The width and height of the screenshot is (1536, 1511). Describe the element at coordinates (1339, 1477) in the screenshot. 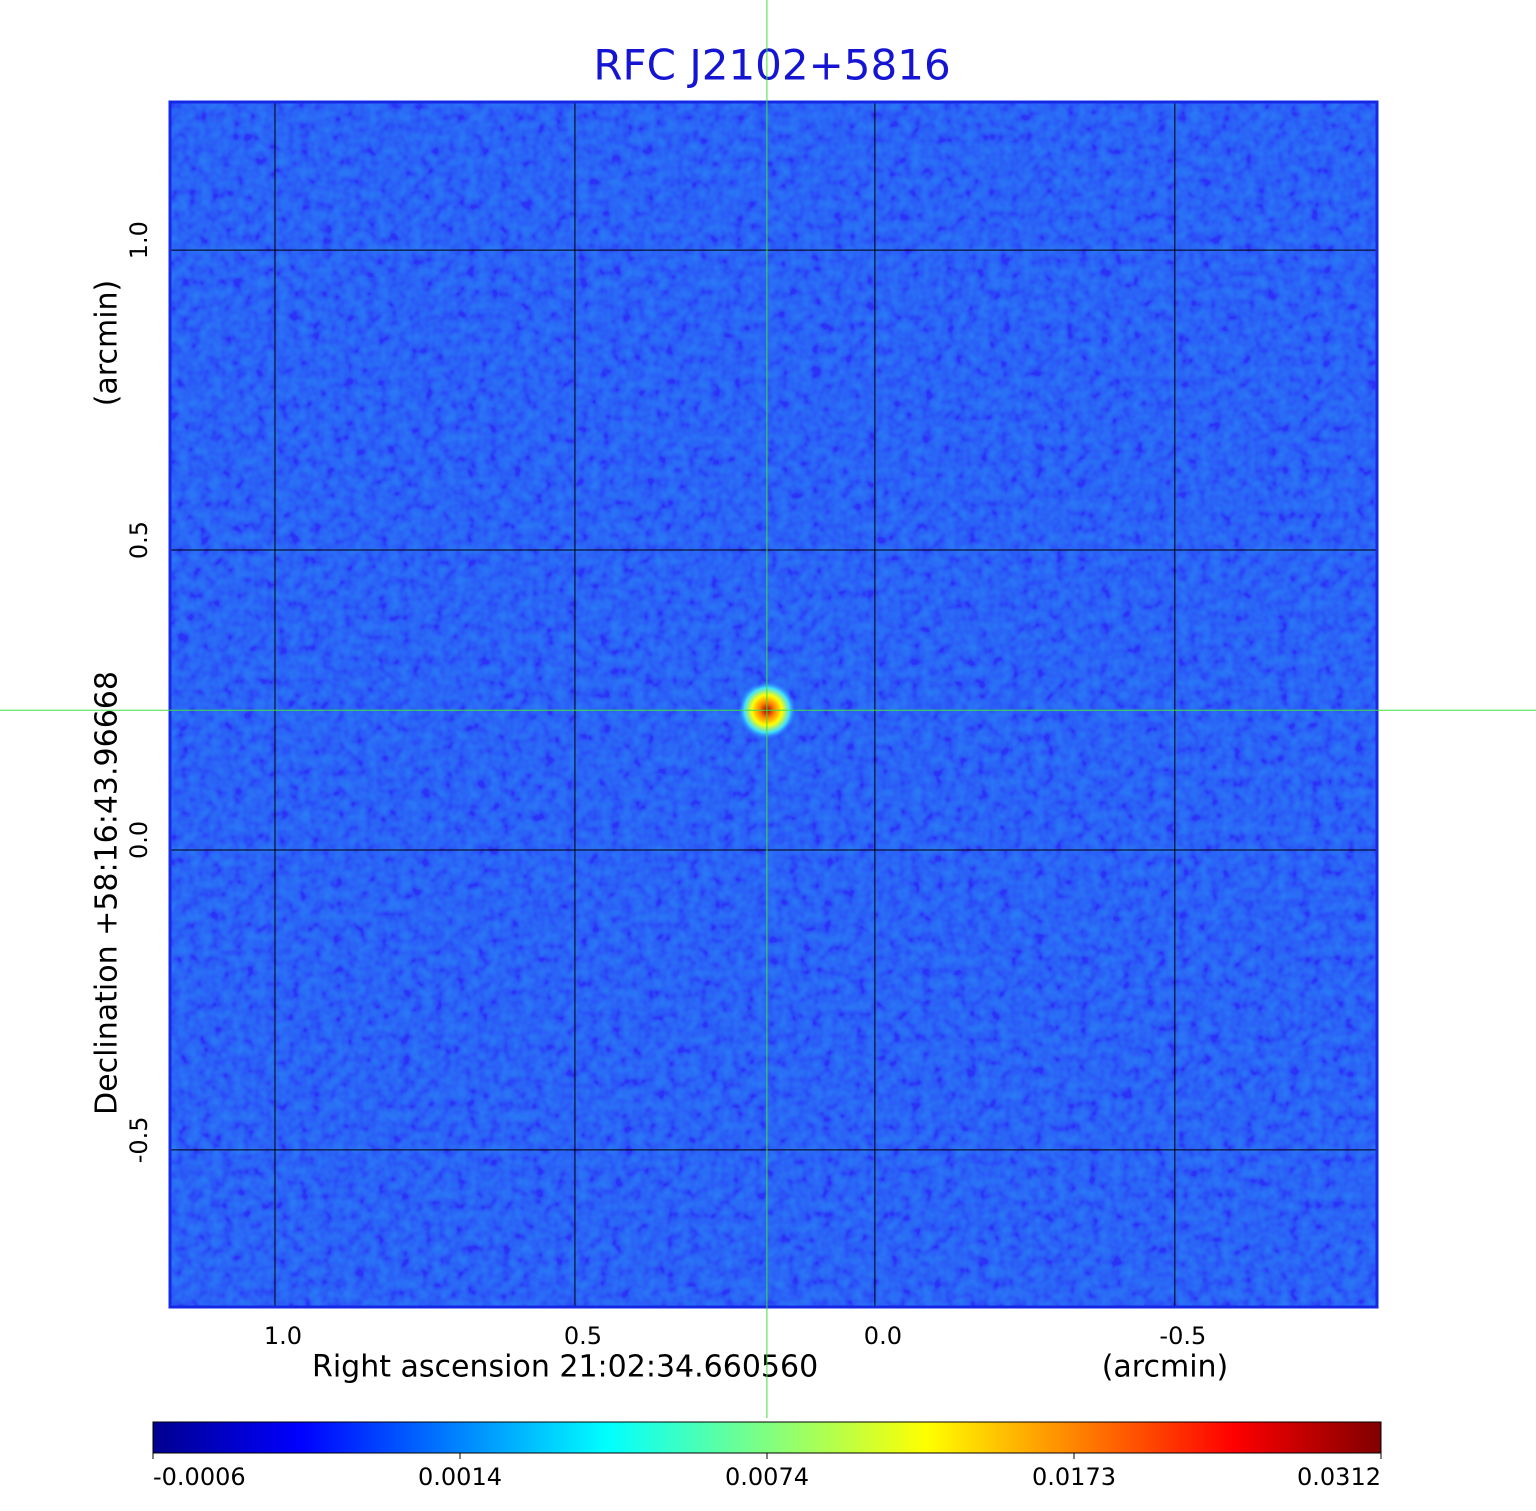

I see `colorbar-tick-label: 0.0312` at that location.